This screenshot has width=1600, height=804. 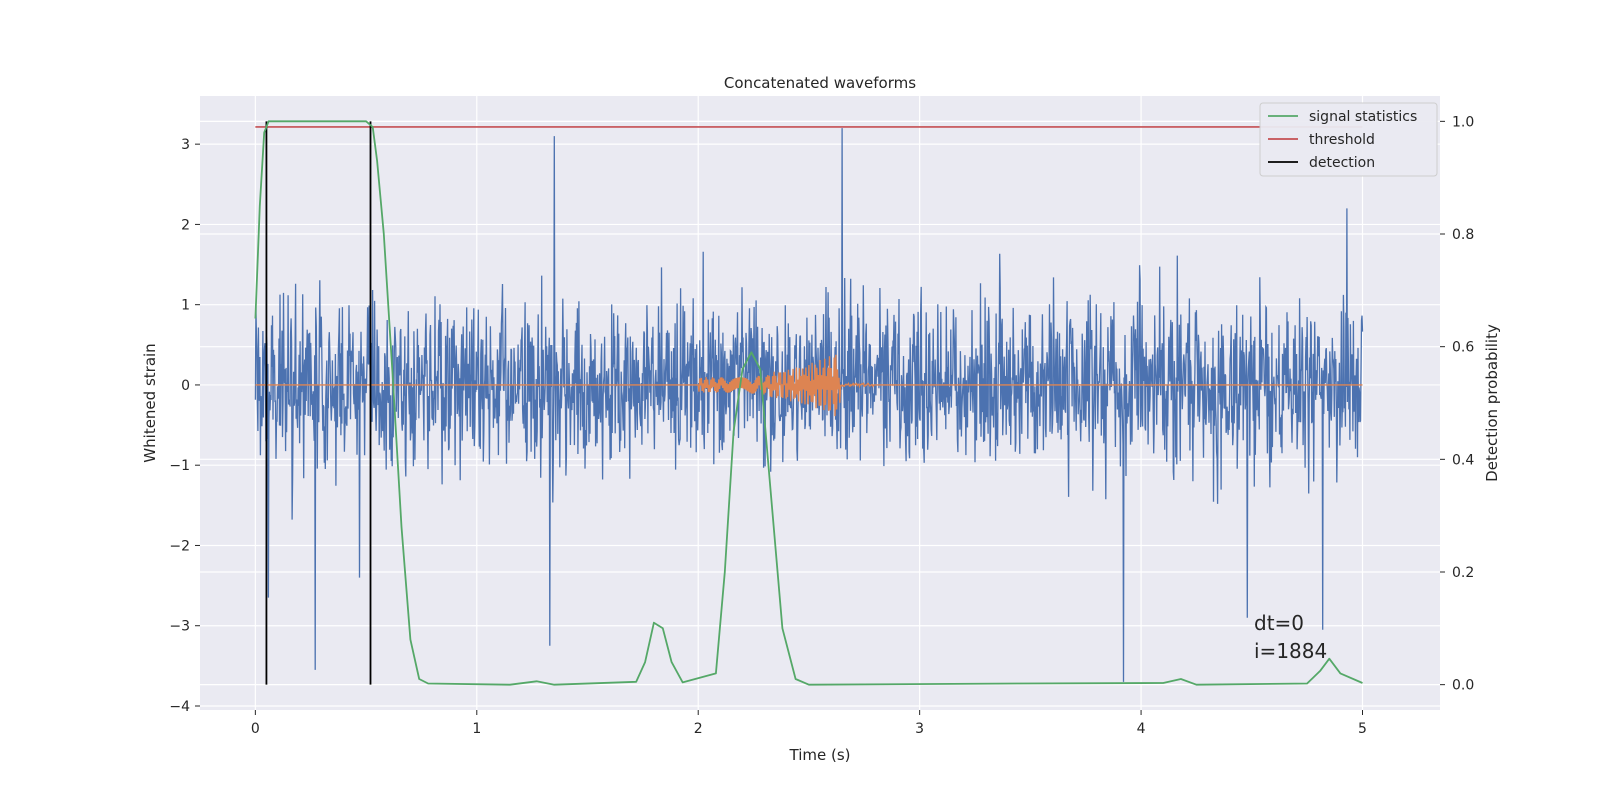 What do you see at coordinates (179, 627) in the screenshot?
I see `y-tick-label: −3` at bounding box center [179, 627].